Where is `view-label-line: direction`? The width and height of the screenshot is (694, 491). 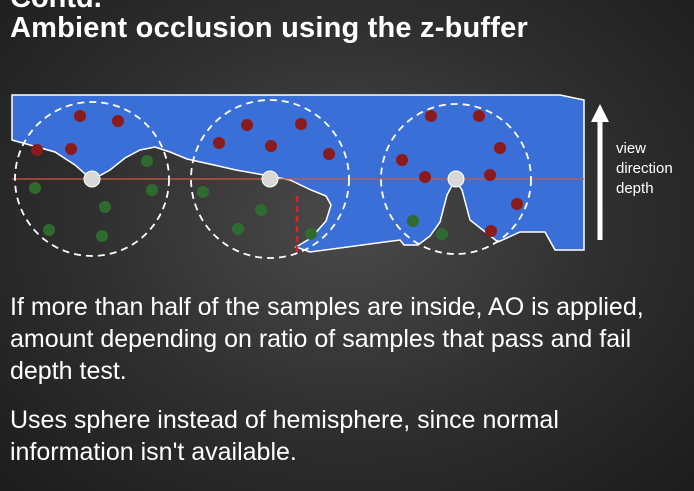 view-label-line: direction is located at coordinates (644, 168).